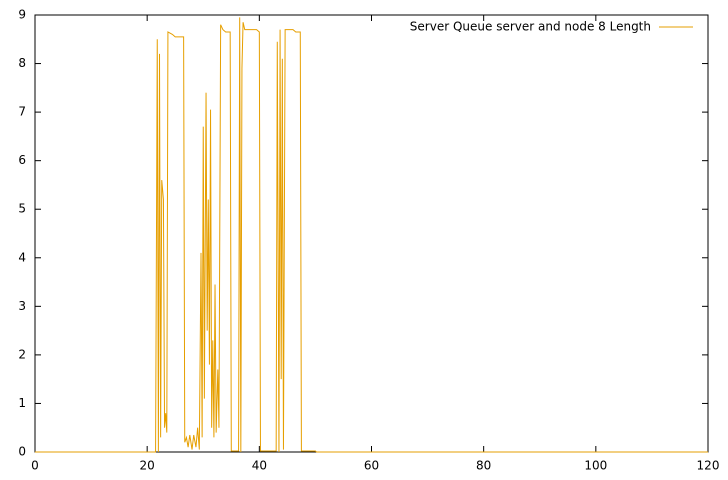  What do you see at coordinates (530, 27) in the screenshot?
I see `legend-label: Server Queue server and node 8 Length` at bounding box center [530, 27].